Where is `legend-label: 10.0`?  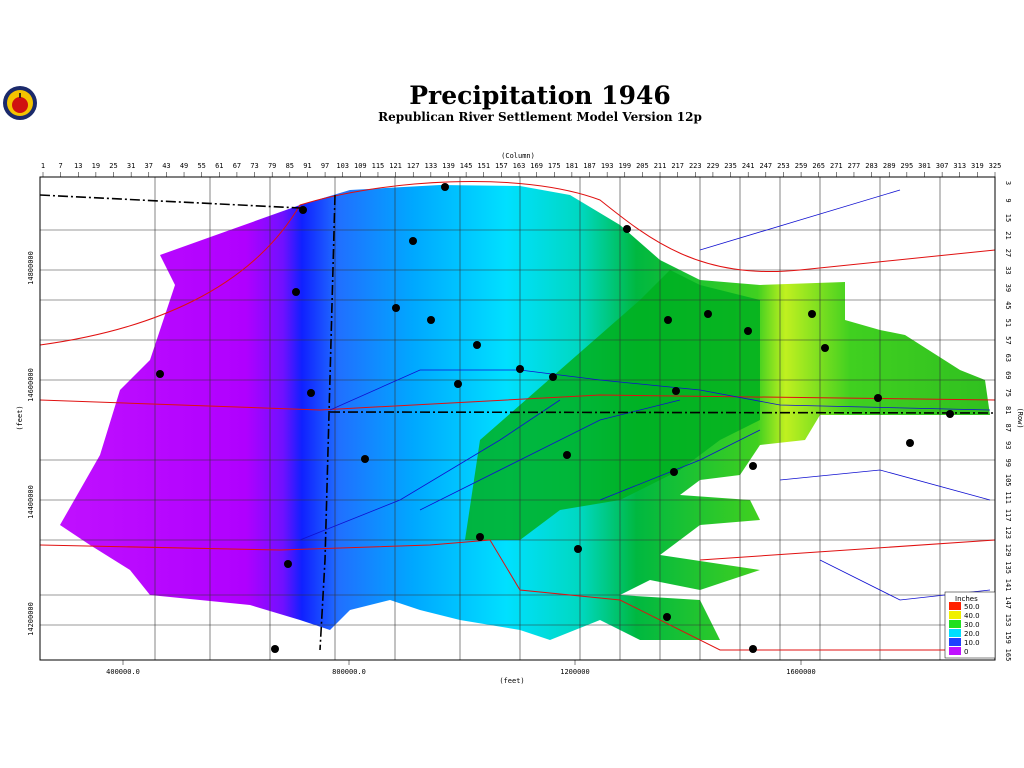
legend-label: 10.0 is located at coordinates (972, 643).